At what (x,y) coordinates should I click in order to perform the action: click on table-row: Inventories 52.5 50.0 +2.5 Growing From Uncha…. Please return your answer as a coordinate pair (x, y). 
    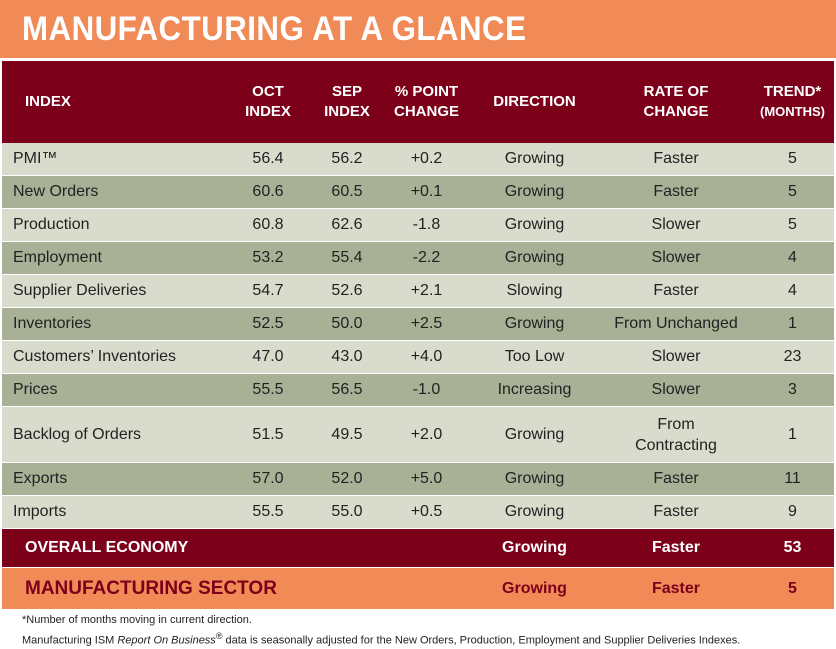
    Looking at the image, I should click on (418, 324).